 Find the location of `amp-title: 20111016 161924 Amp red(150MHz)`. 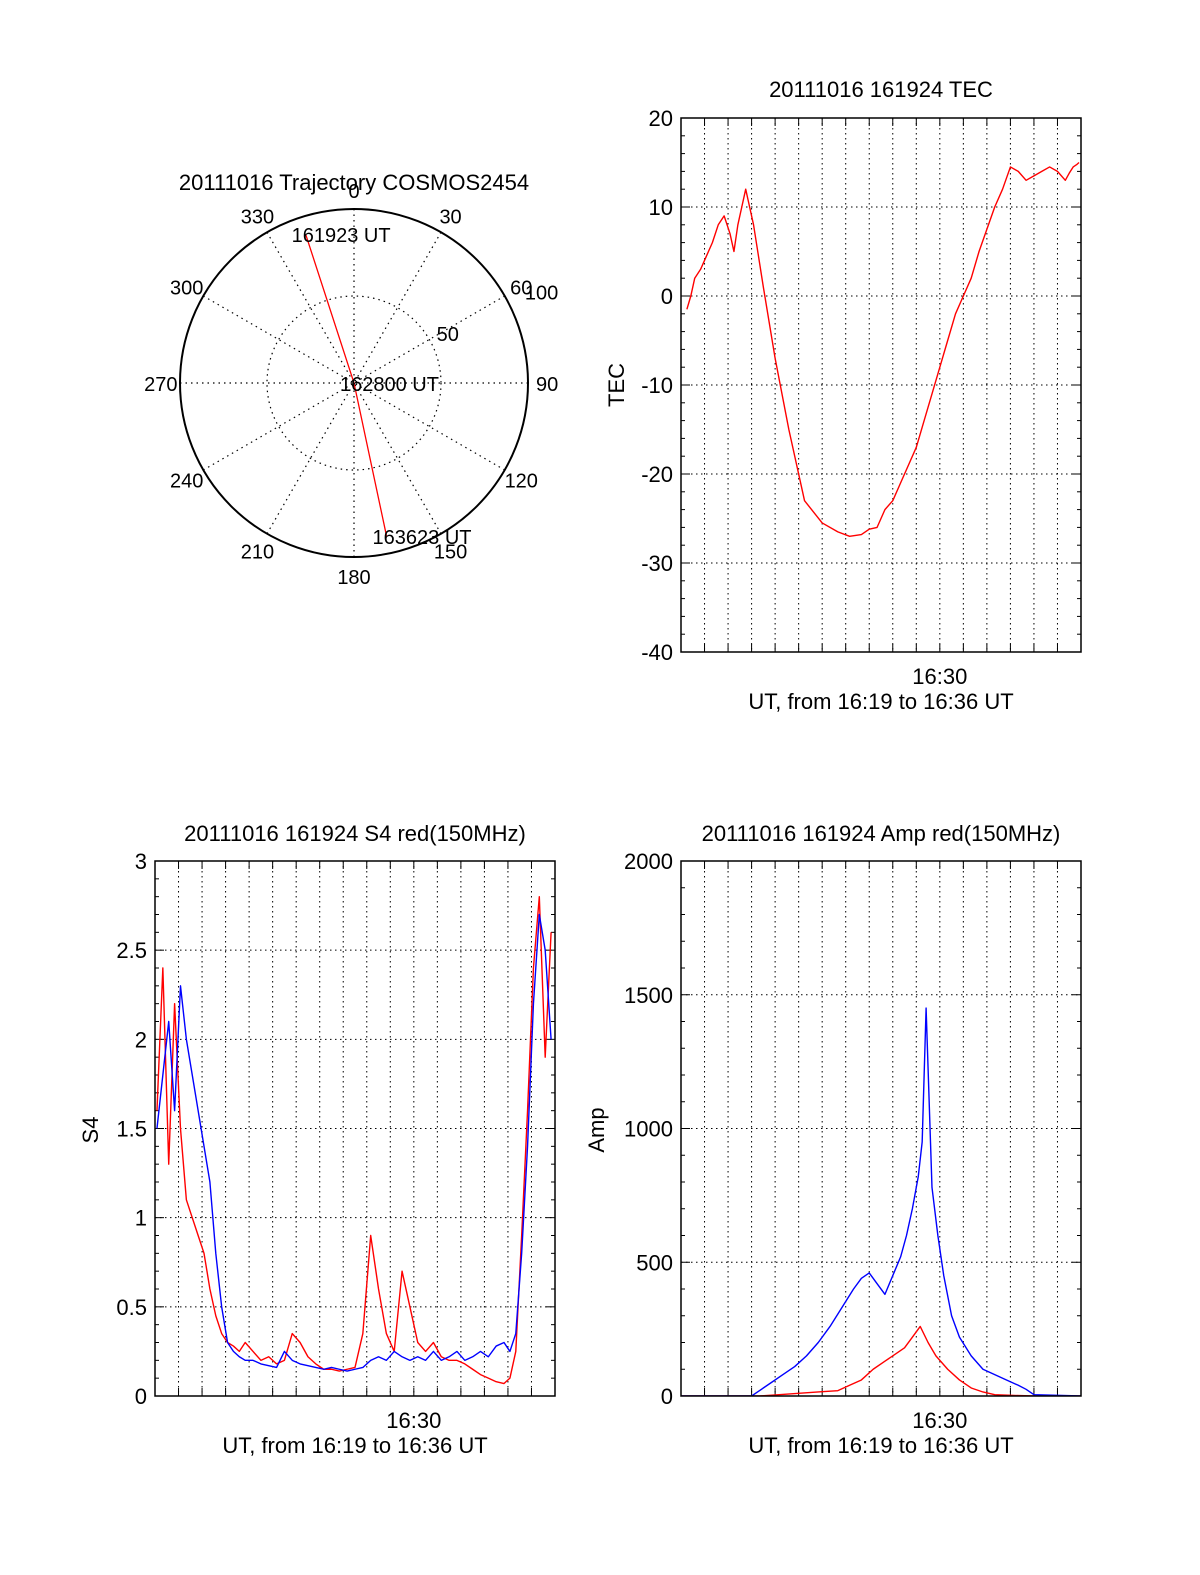

amp-title: 20111016 161924 Amp red(150MHz) is located at coordinates (881, 833).